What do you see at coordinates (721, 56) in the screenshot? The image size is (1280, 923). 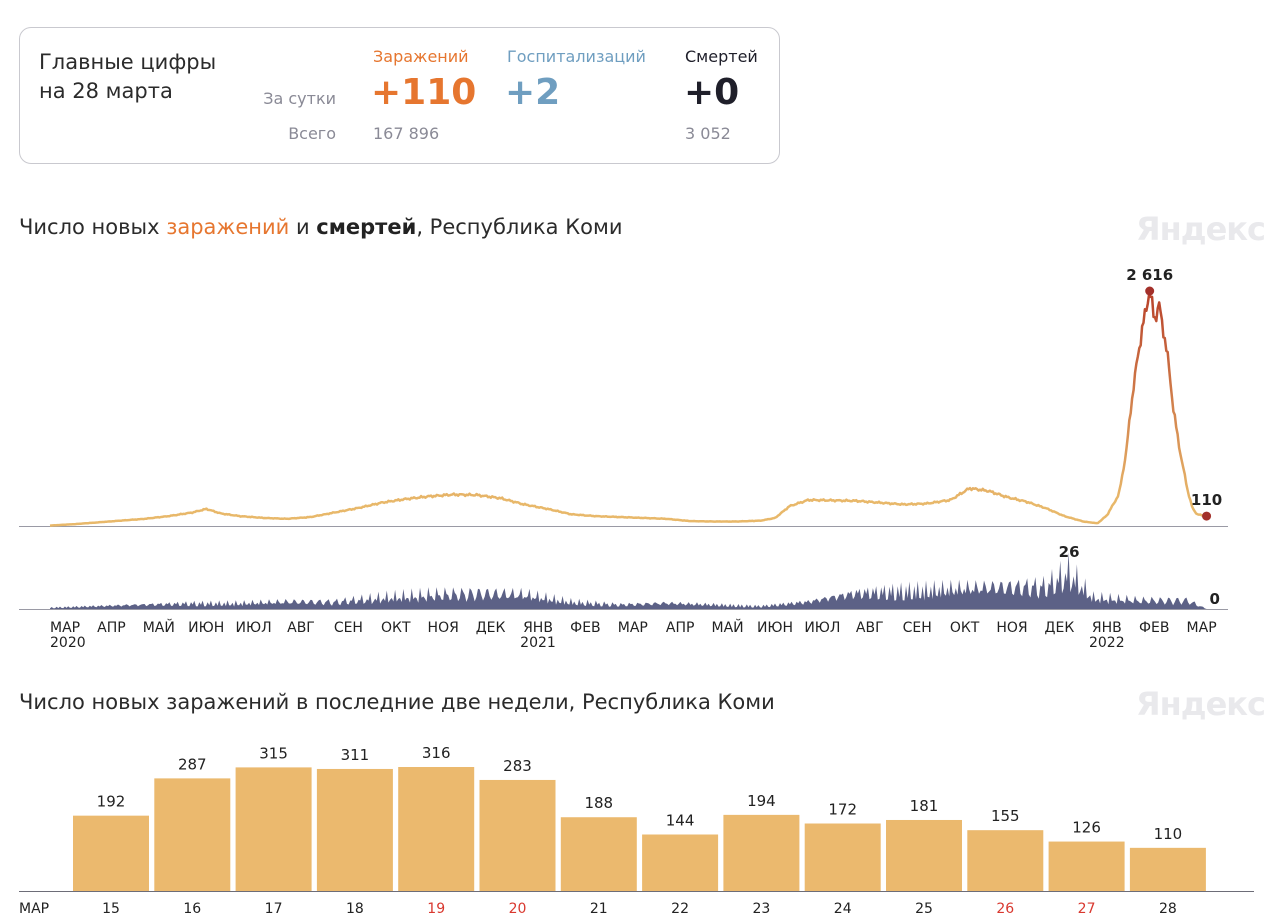 I see `deaths-label: Смертей` at bounding box center [721, 56].